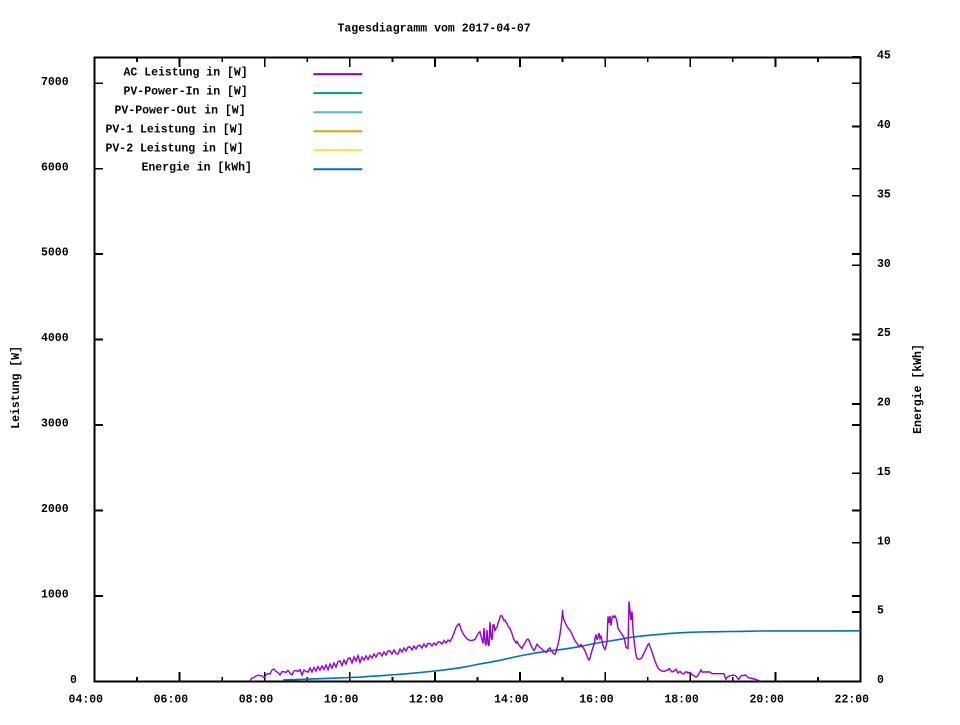 This screenshot has height=725, width=960. I want to click on svg-text: AC Leistung in [W], so click(186, 72).